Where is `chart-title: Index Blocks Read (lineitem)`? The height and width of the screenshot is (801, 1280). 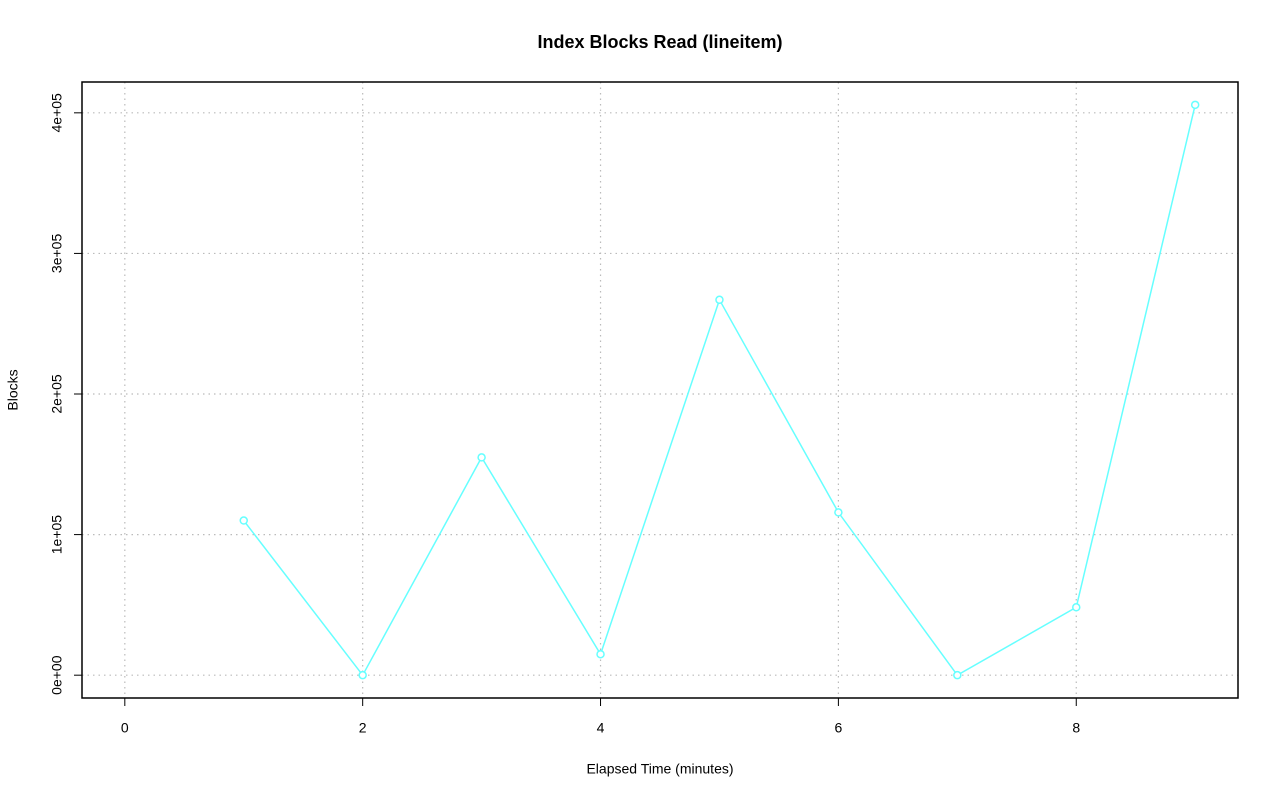
chart-title: Index Blocks Read (lineitem) is located at coordinates (659, 42).